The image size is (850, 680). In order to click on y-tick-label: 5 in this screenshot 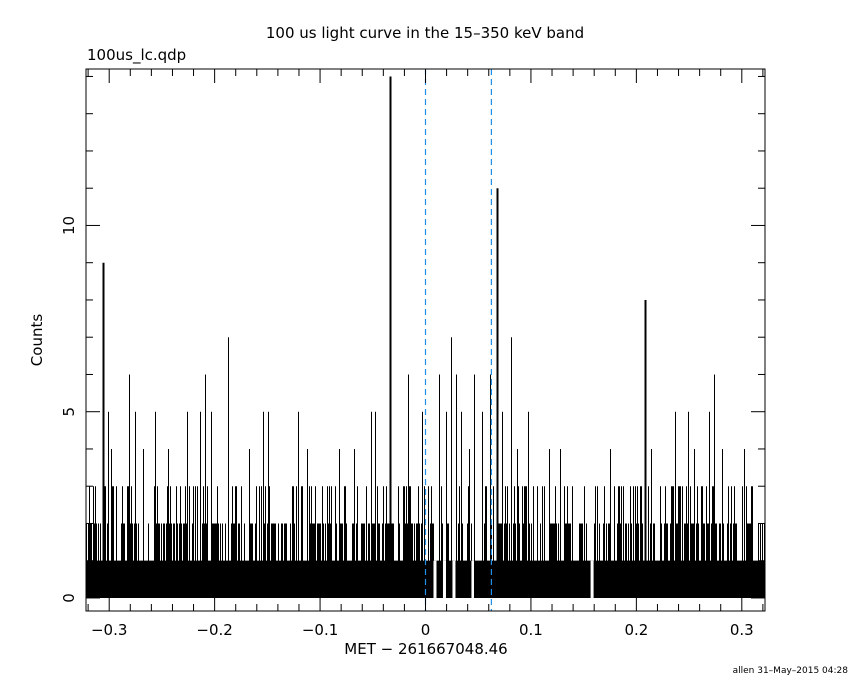, I will do `click(69, 412)`.